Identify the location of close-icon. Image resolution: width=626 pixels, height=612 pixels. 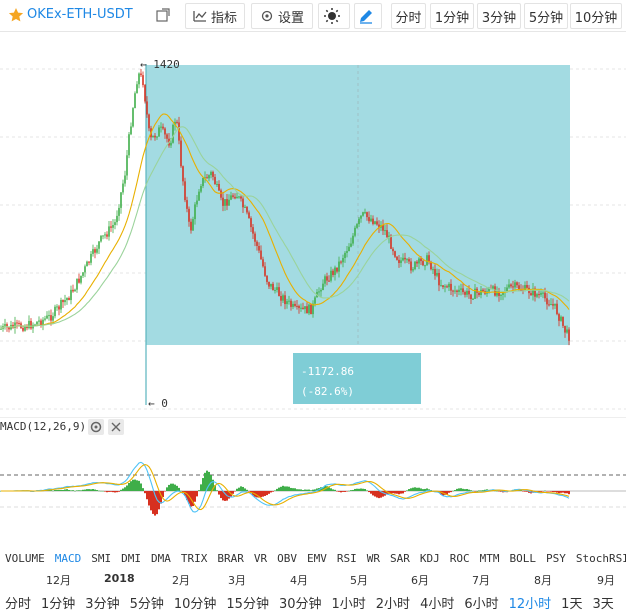
(116, 427).